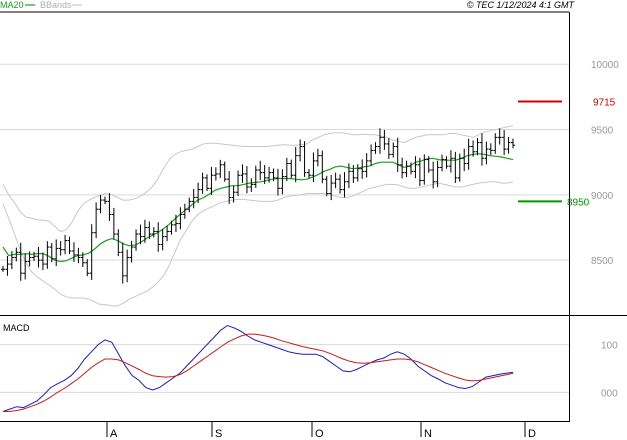 This screenshot has height=440, width=627. What do you see at coordinates (602, 261) in the screenshot?
I see `price-y-tick-label: 8500` at bounding box center [602, 261].